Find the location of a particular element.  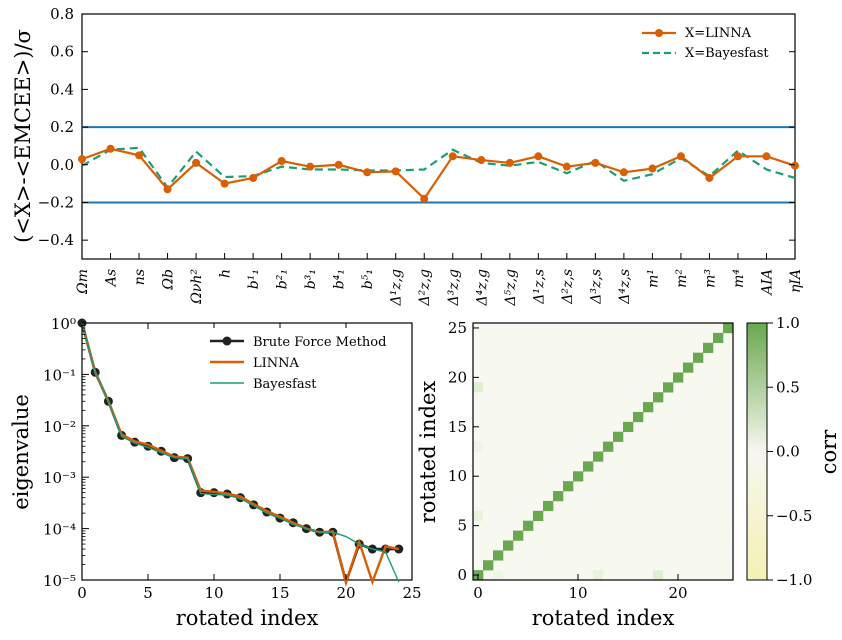

eigen-ytick-label: 10⁻¹ is located at coordinates (59, 375).